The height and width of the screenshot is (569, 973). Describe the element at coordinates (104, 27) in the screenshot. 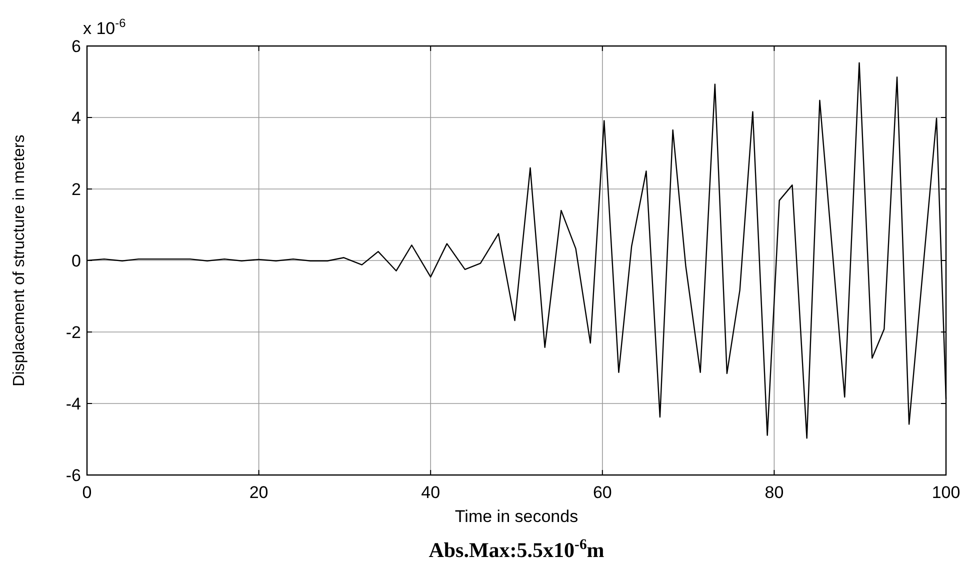

I see `text: x 10$^{-6}$` at that location.